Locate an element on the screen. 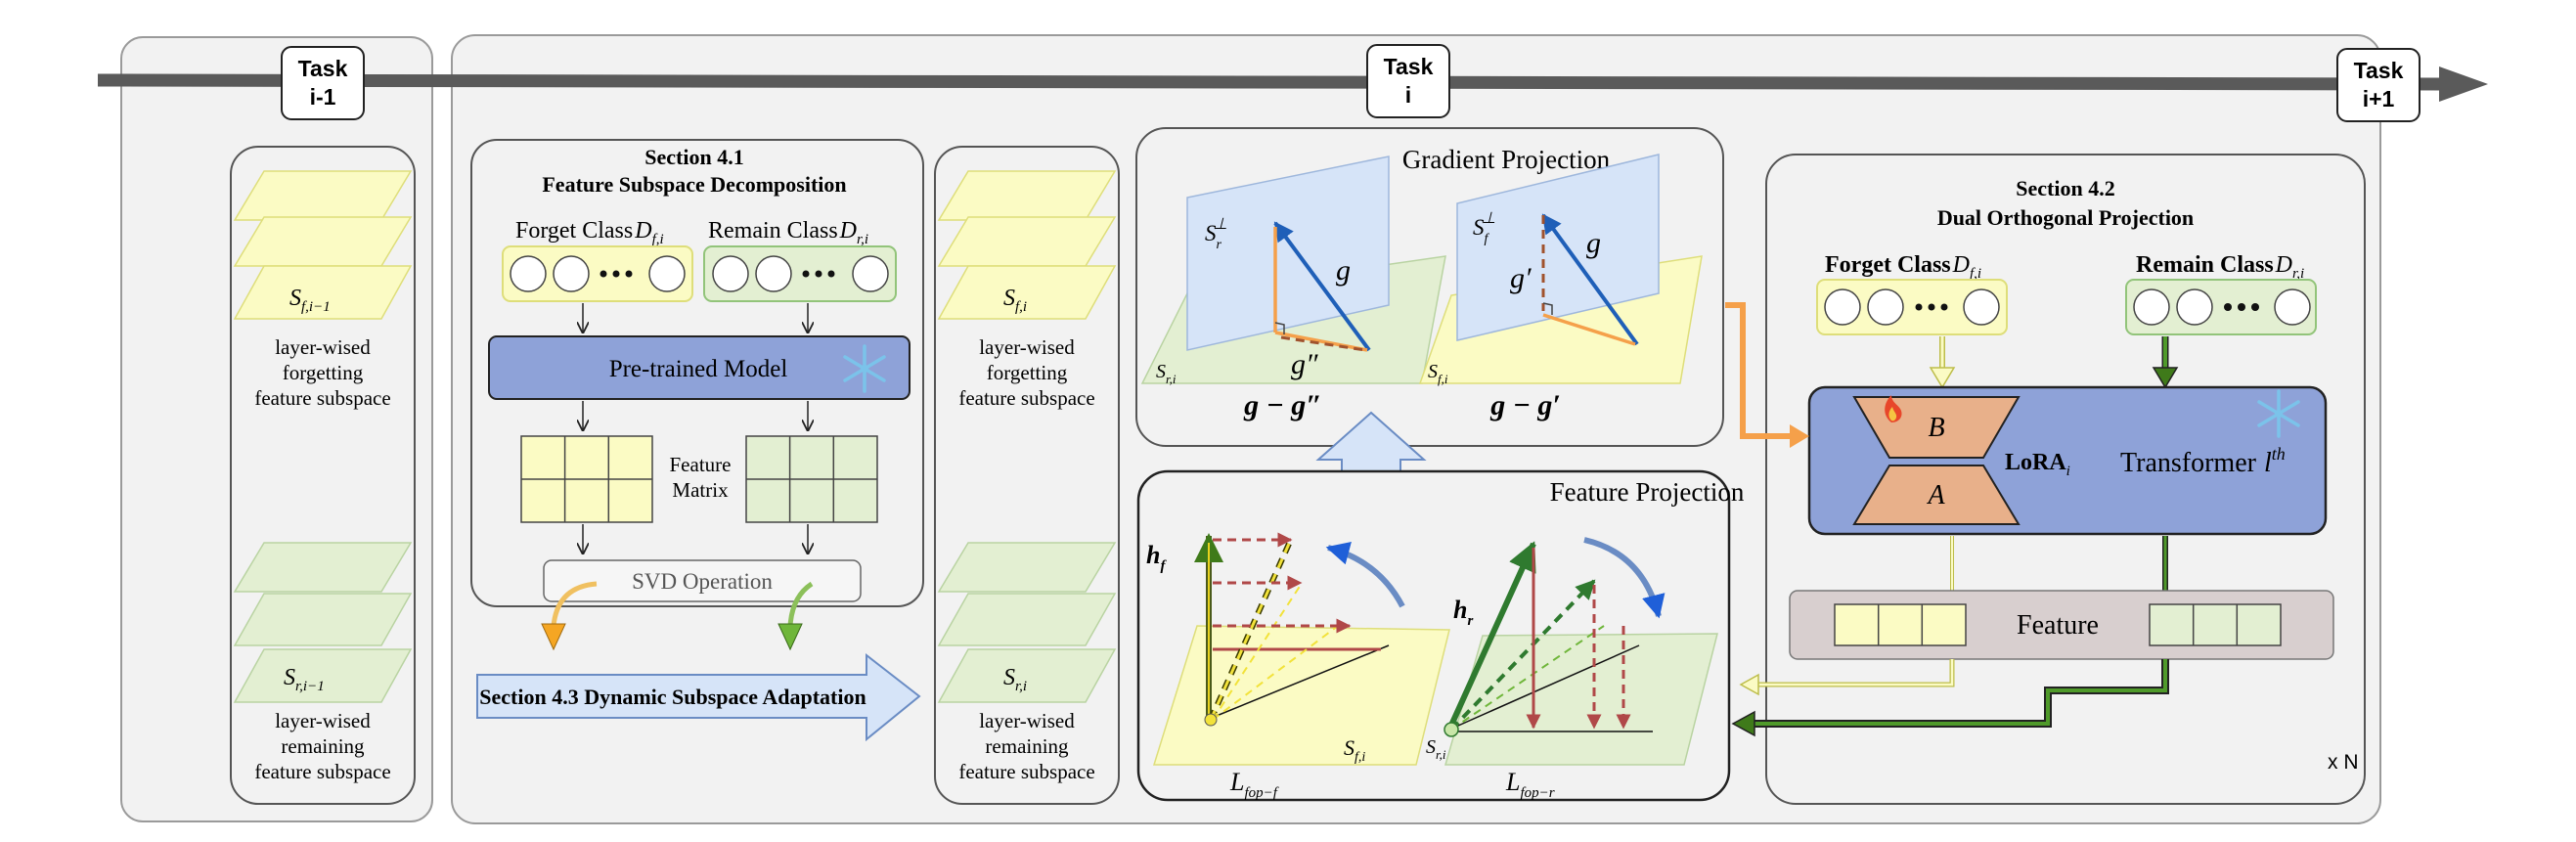 This screenshot has height=842, width=2576. section-42-subtitle: Dual Orthogonal Projection is located at coordinates (2065, 217).